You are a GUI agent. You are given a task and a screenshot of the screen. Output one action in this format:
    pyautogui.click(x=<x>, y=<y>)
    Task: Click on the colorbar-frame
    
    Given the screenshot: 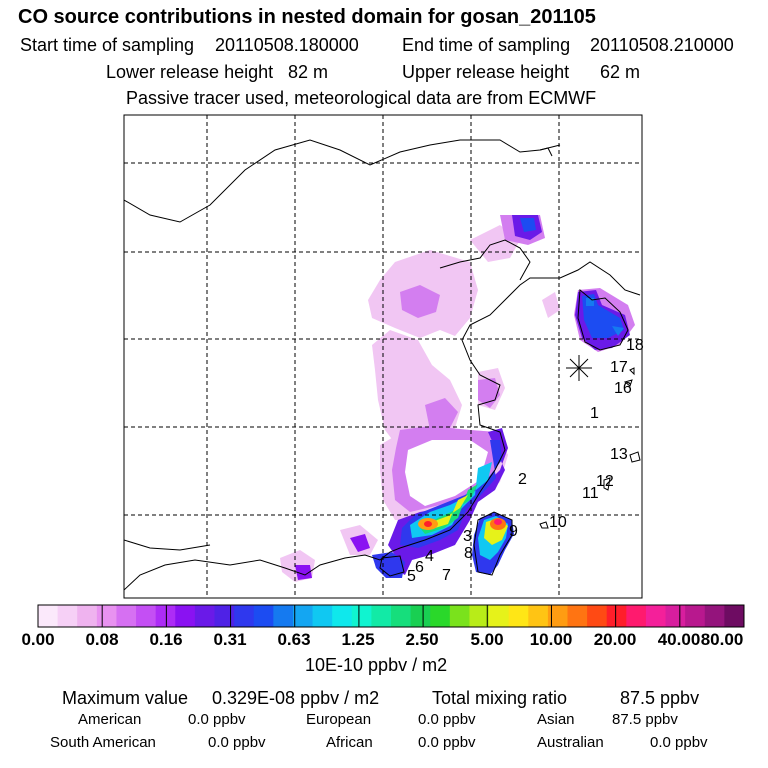 What is the action you would take?
    pyautogui.click(x=391, y=616)
    